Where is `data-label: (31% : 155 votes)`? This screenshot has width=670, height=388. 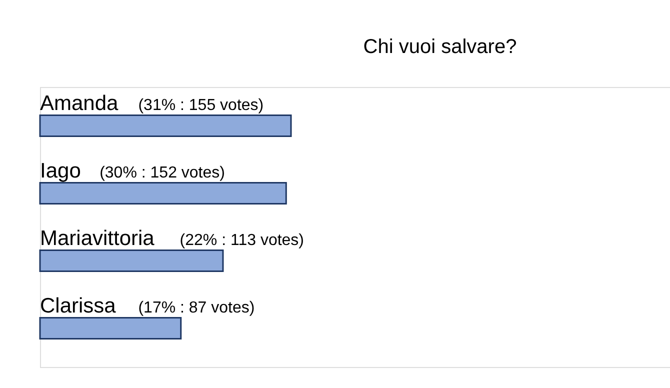
data-label: (31% : 155 votes) is located at coordinates (201, 105).